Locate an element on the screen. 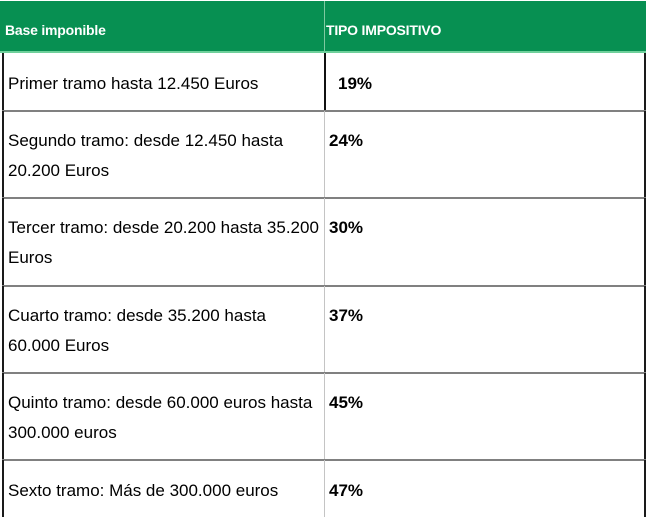 The image size is (647, 517). bracket-rate: 45% is located at coordinates (346, 402).